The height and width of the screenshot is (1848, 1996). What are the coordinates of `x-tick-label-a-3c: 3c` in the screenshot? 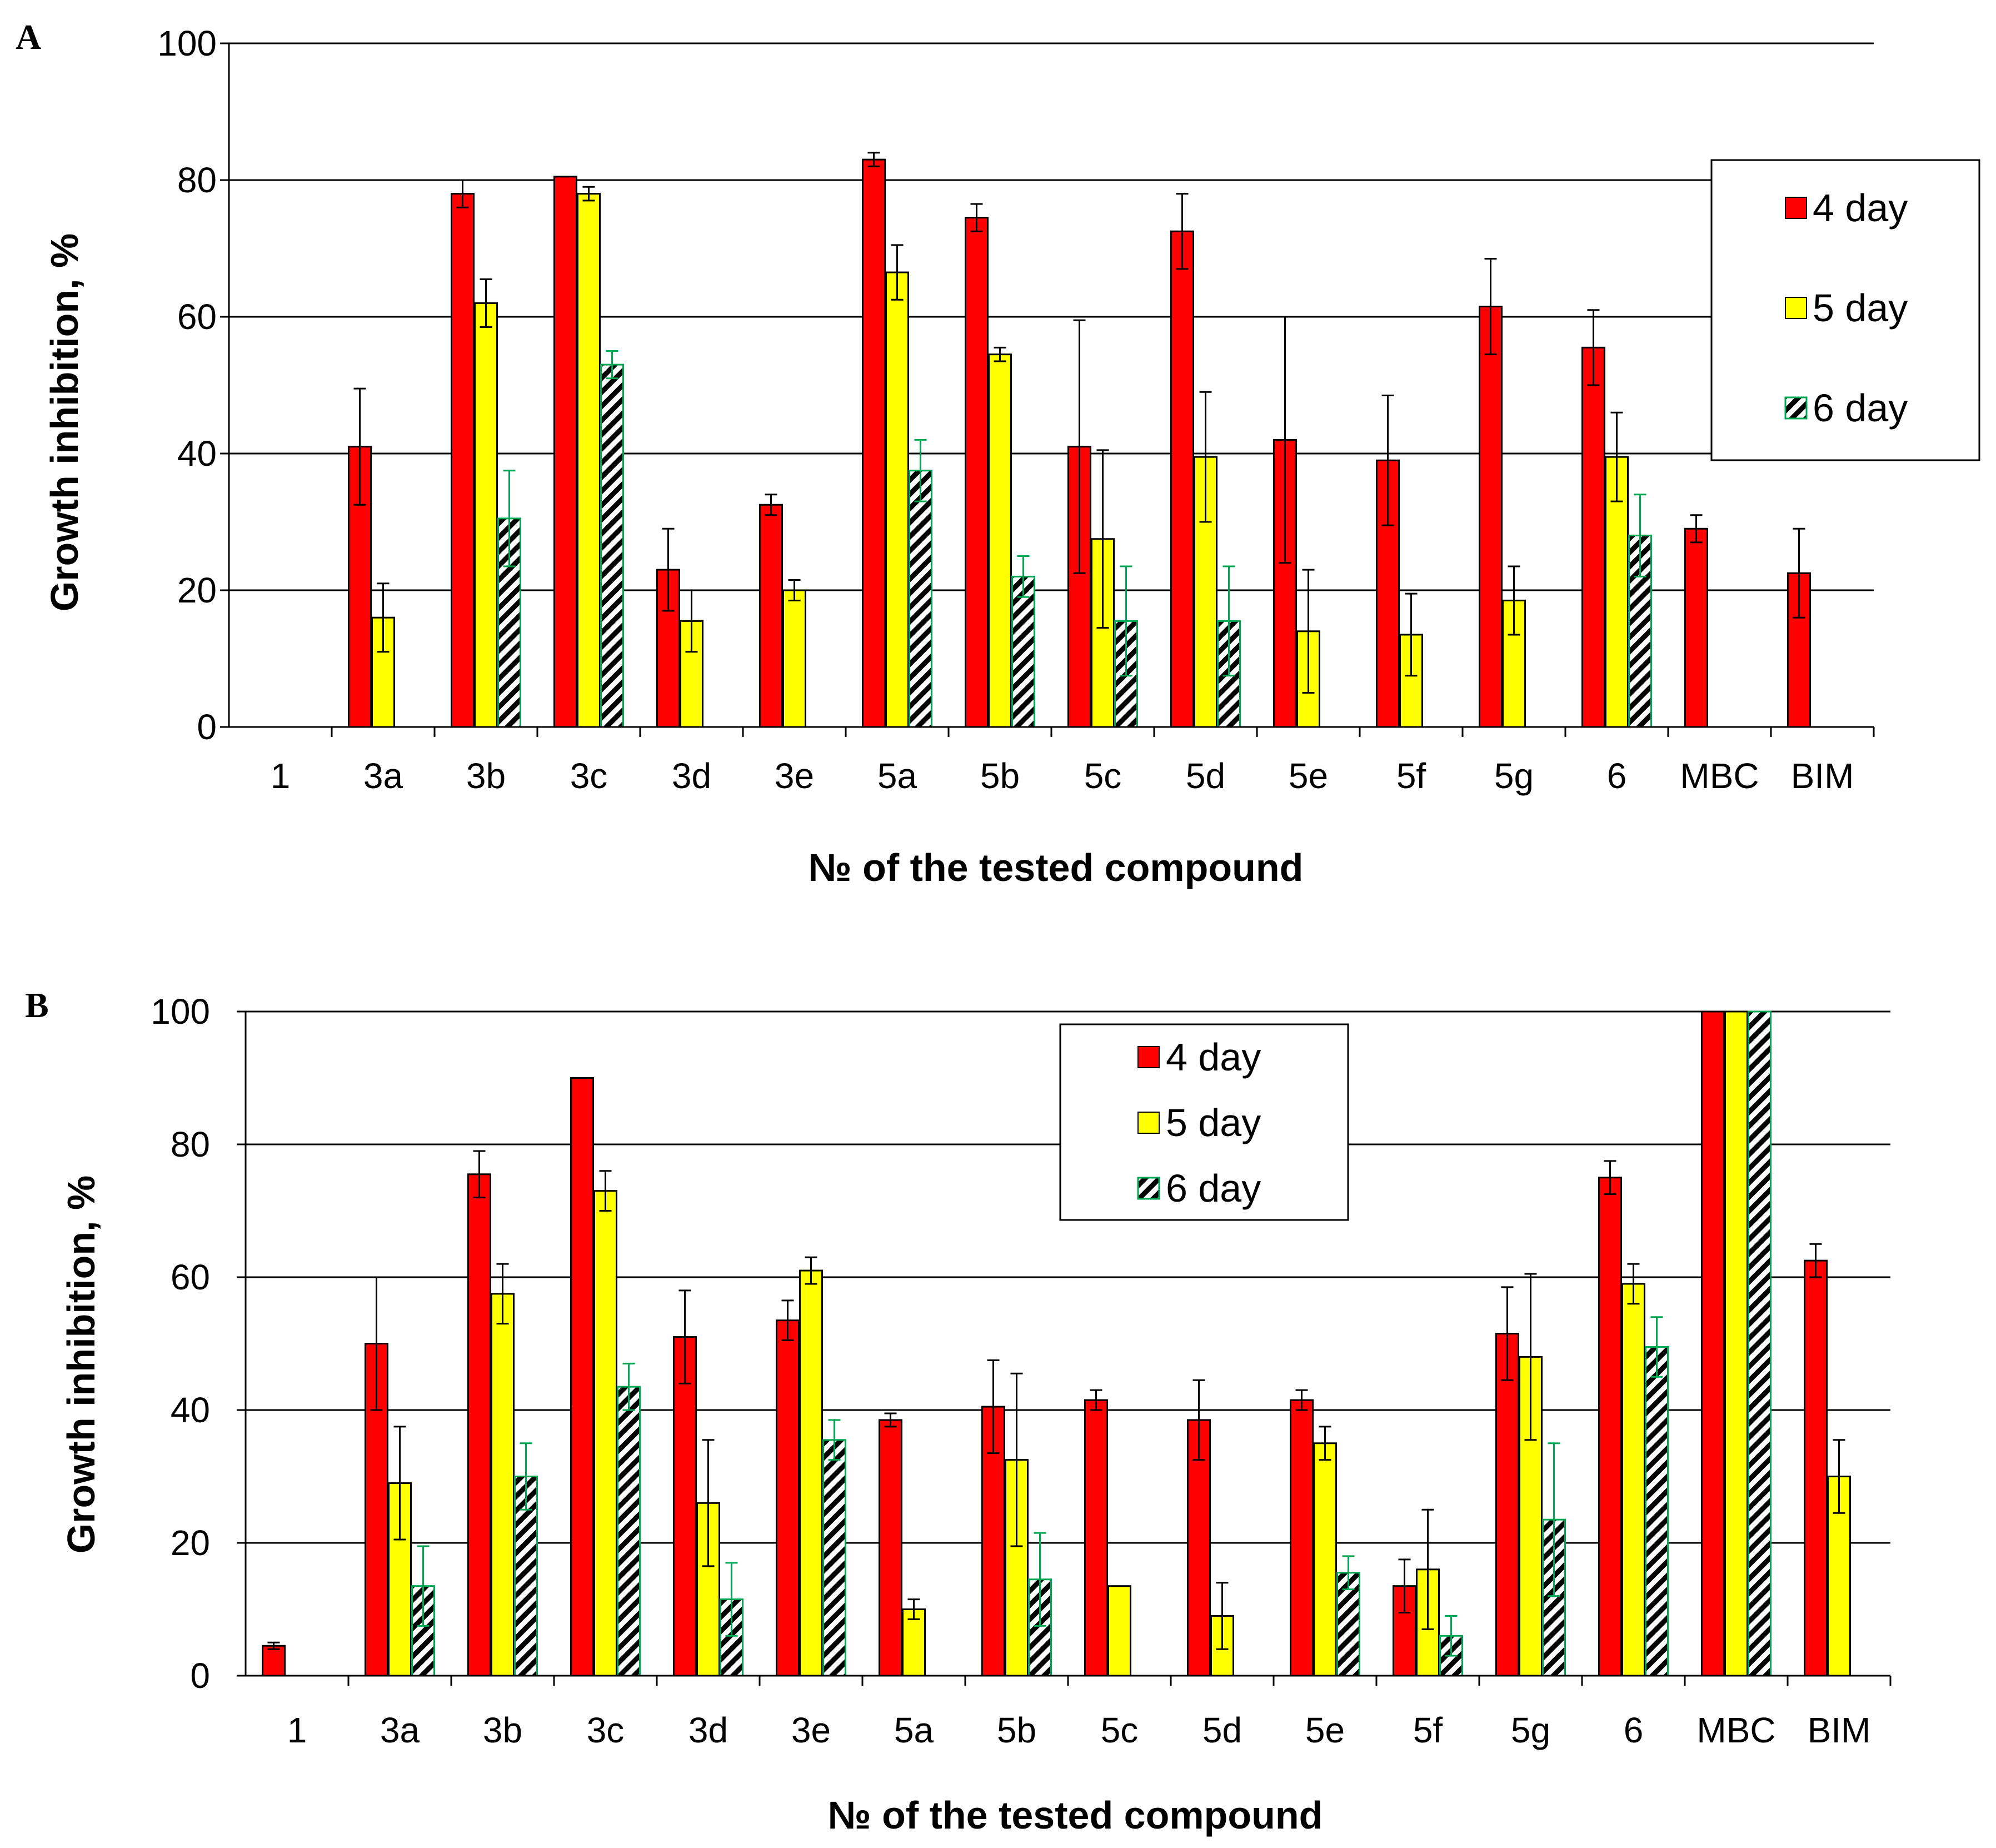 It's located at (589, 776).